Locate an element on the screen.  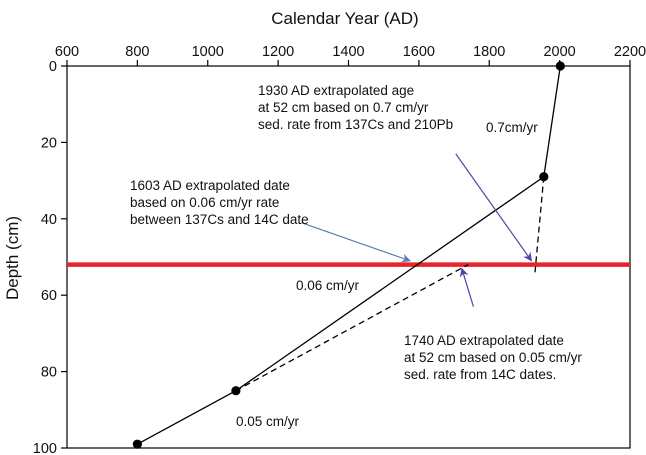
x-tick-label: 2200 is located at coordinates (630, 52).